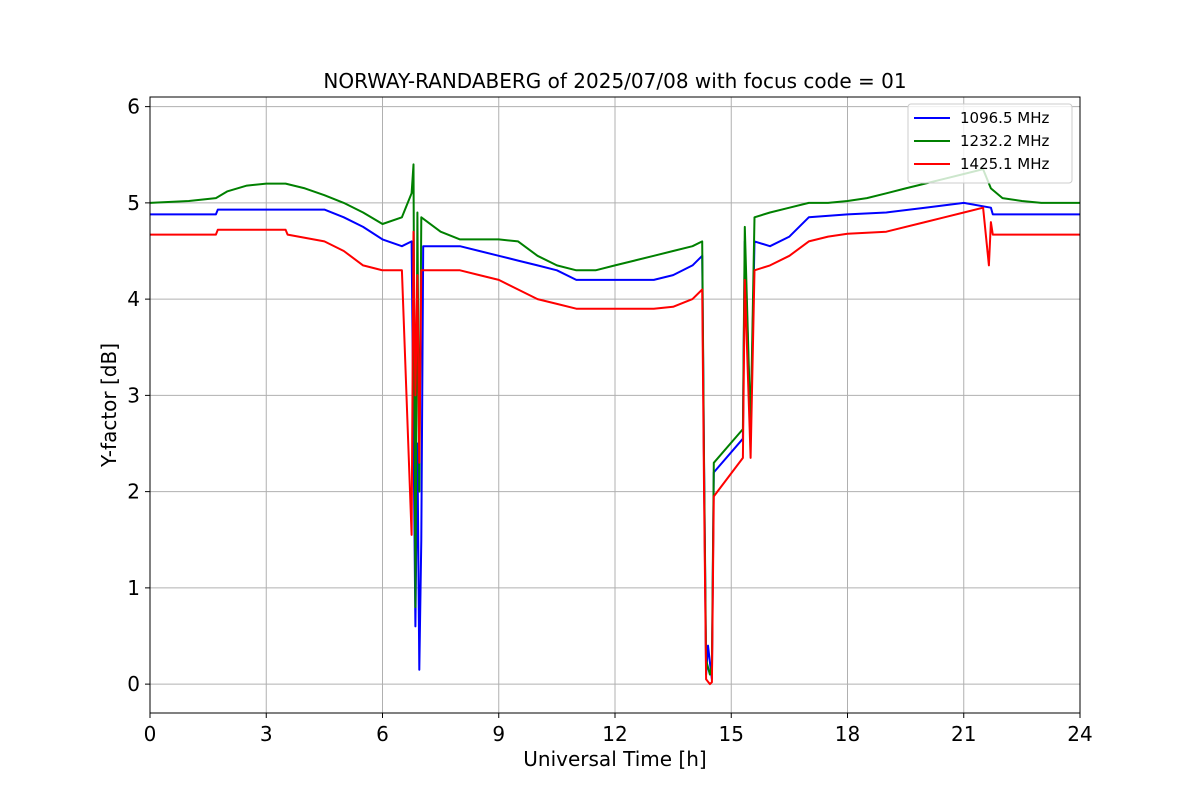  I want to click on y-tick-label: 3, so click(133, 395).